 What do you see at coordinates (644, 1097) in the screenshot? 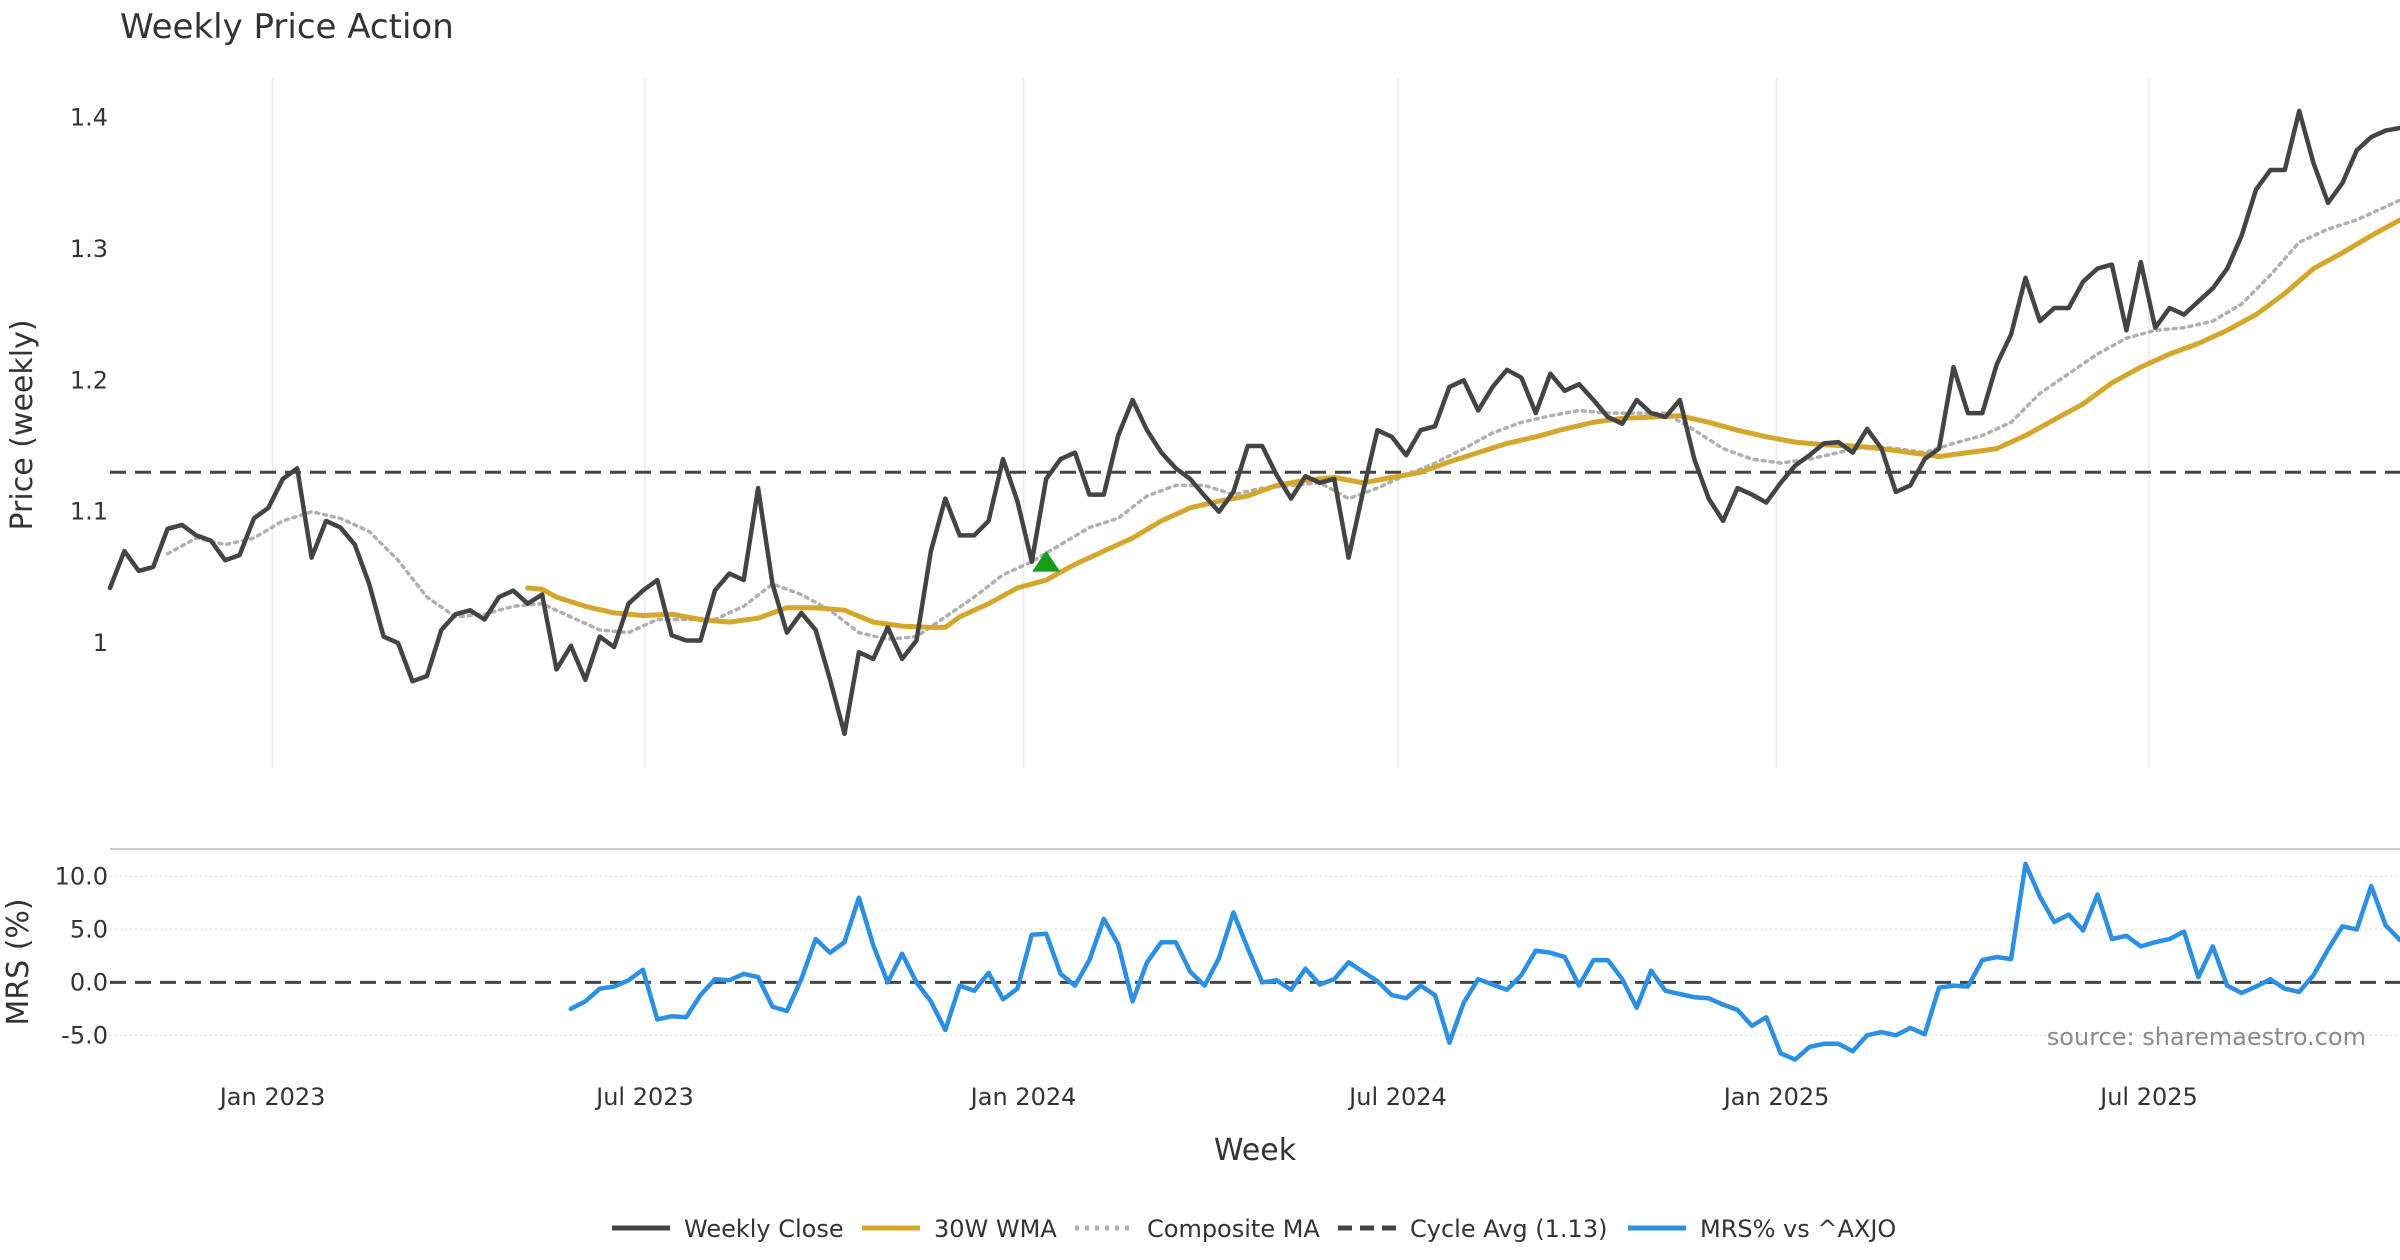
I see `x-tick-label: Jul 2023` at bounding box center [644, 1097].